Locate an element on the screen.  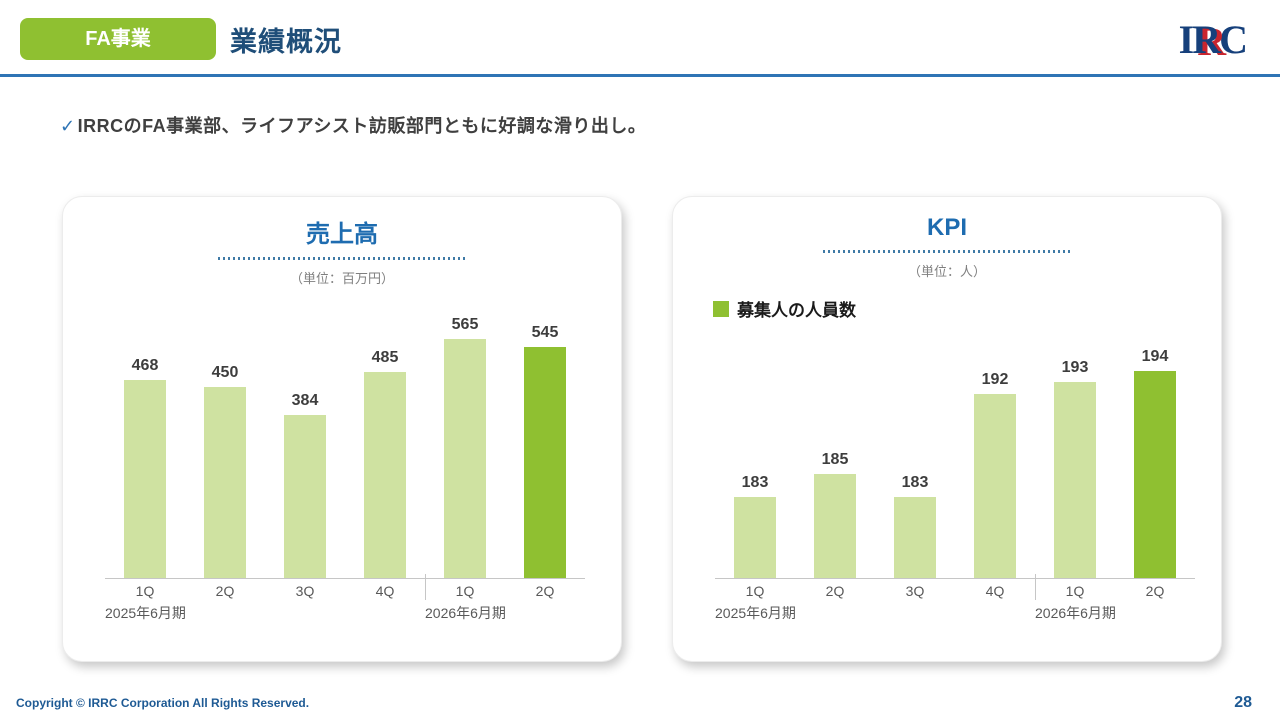
bar-column: 485 is located at coordinates (385, 453).